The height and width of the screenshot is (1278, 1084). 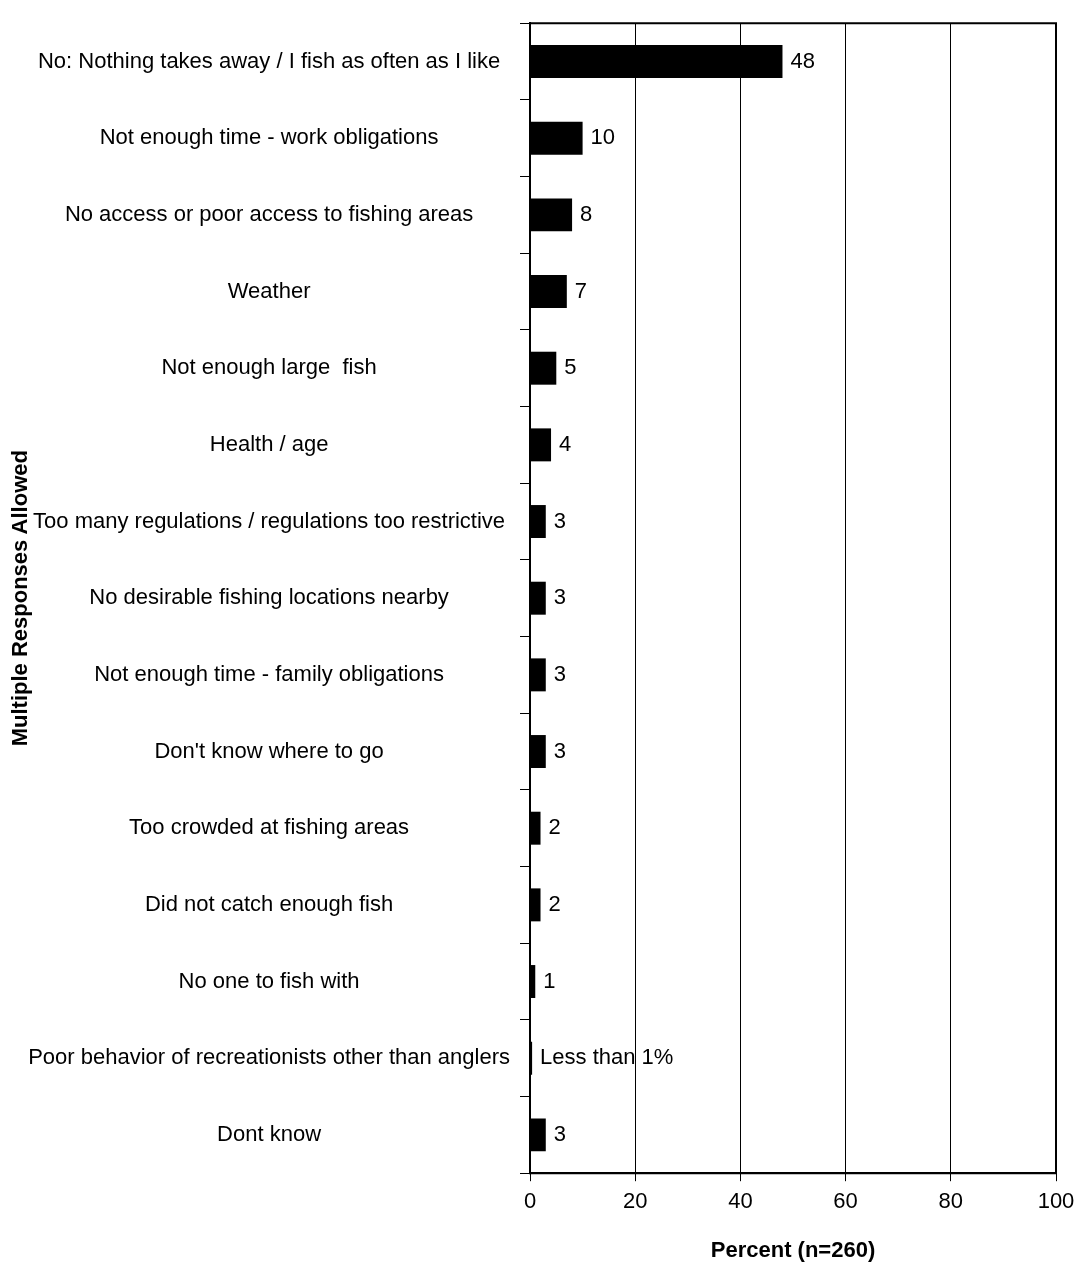 I want to click on y-tick-label: Don't know where to go, so click(x=269, y=750).